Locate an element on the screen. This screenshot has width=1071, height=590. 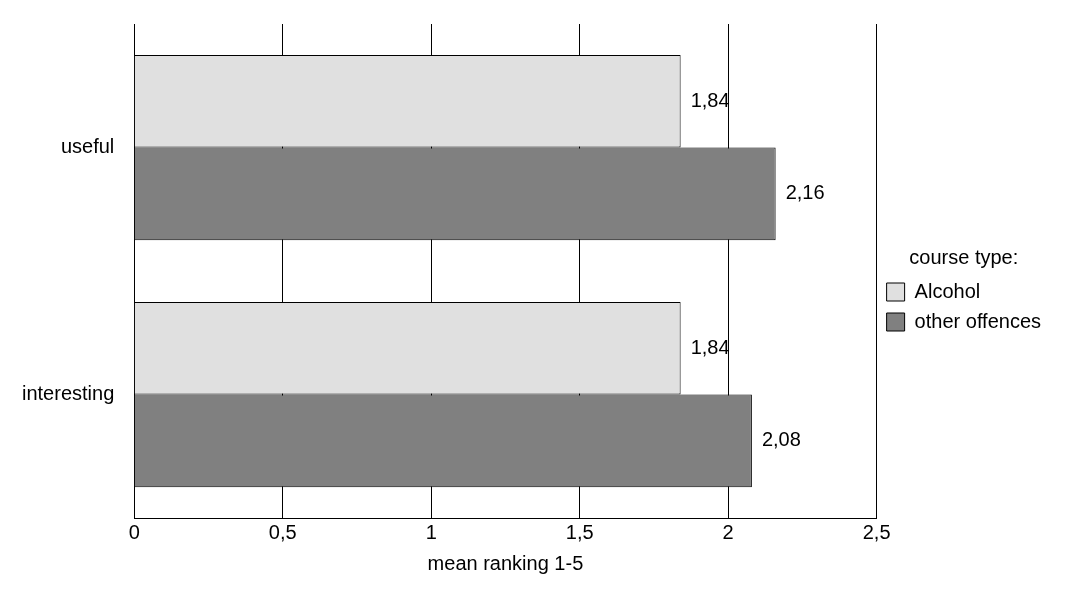
legend-label: Alcohol is located at coordinates (947, 290).